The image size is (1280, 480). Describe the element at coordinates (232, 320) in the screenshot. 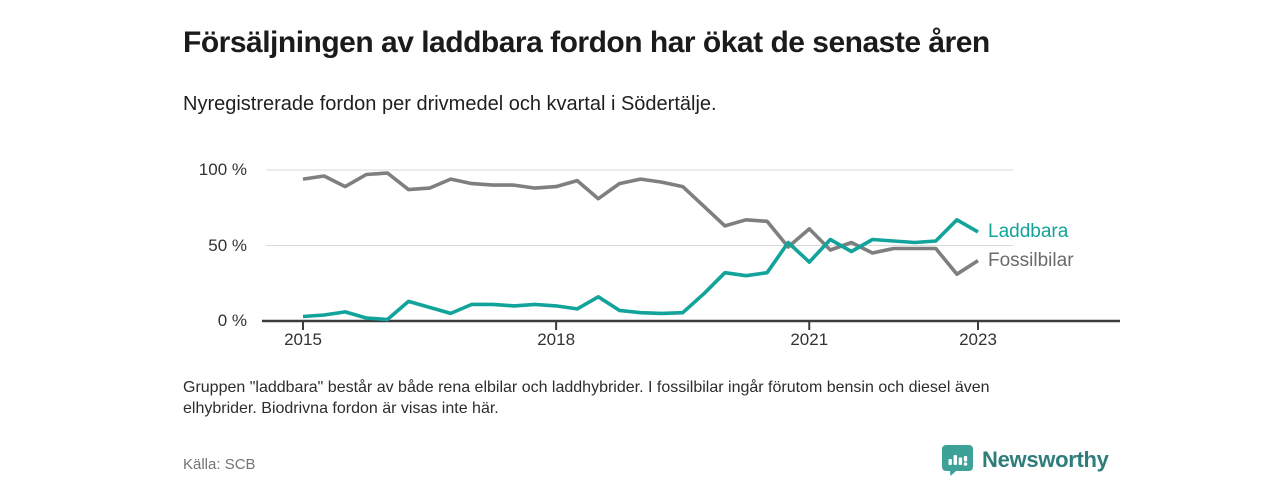

I see `y-axis-tick-label-0: 0 %` at that location.